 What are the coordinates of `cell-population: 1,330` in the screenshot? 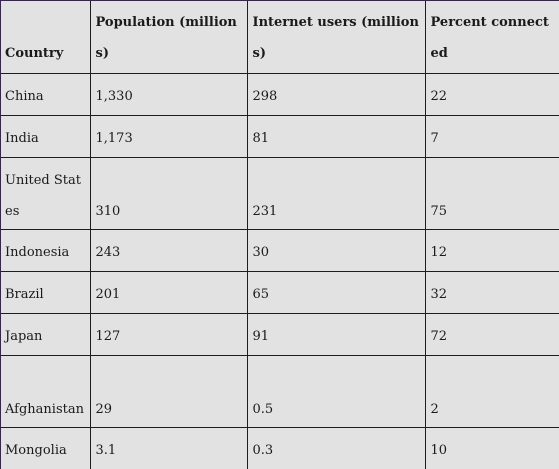 It's located at (168, 94).